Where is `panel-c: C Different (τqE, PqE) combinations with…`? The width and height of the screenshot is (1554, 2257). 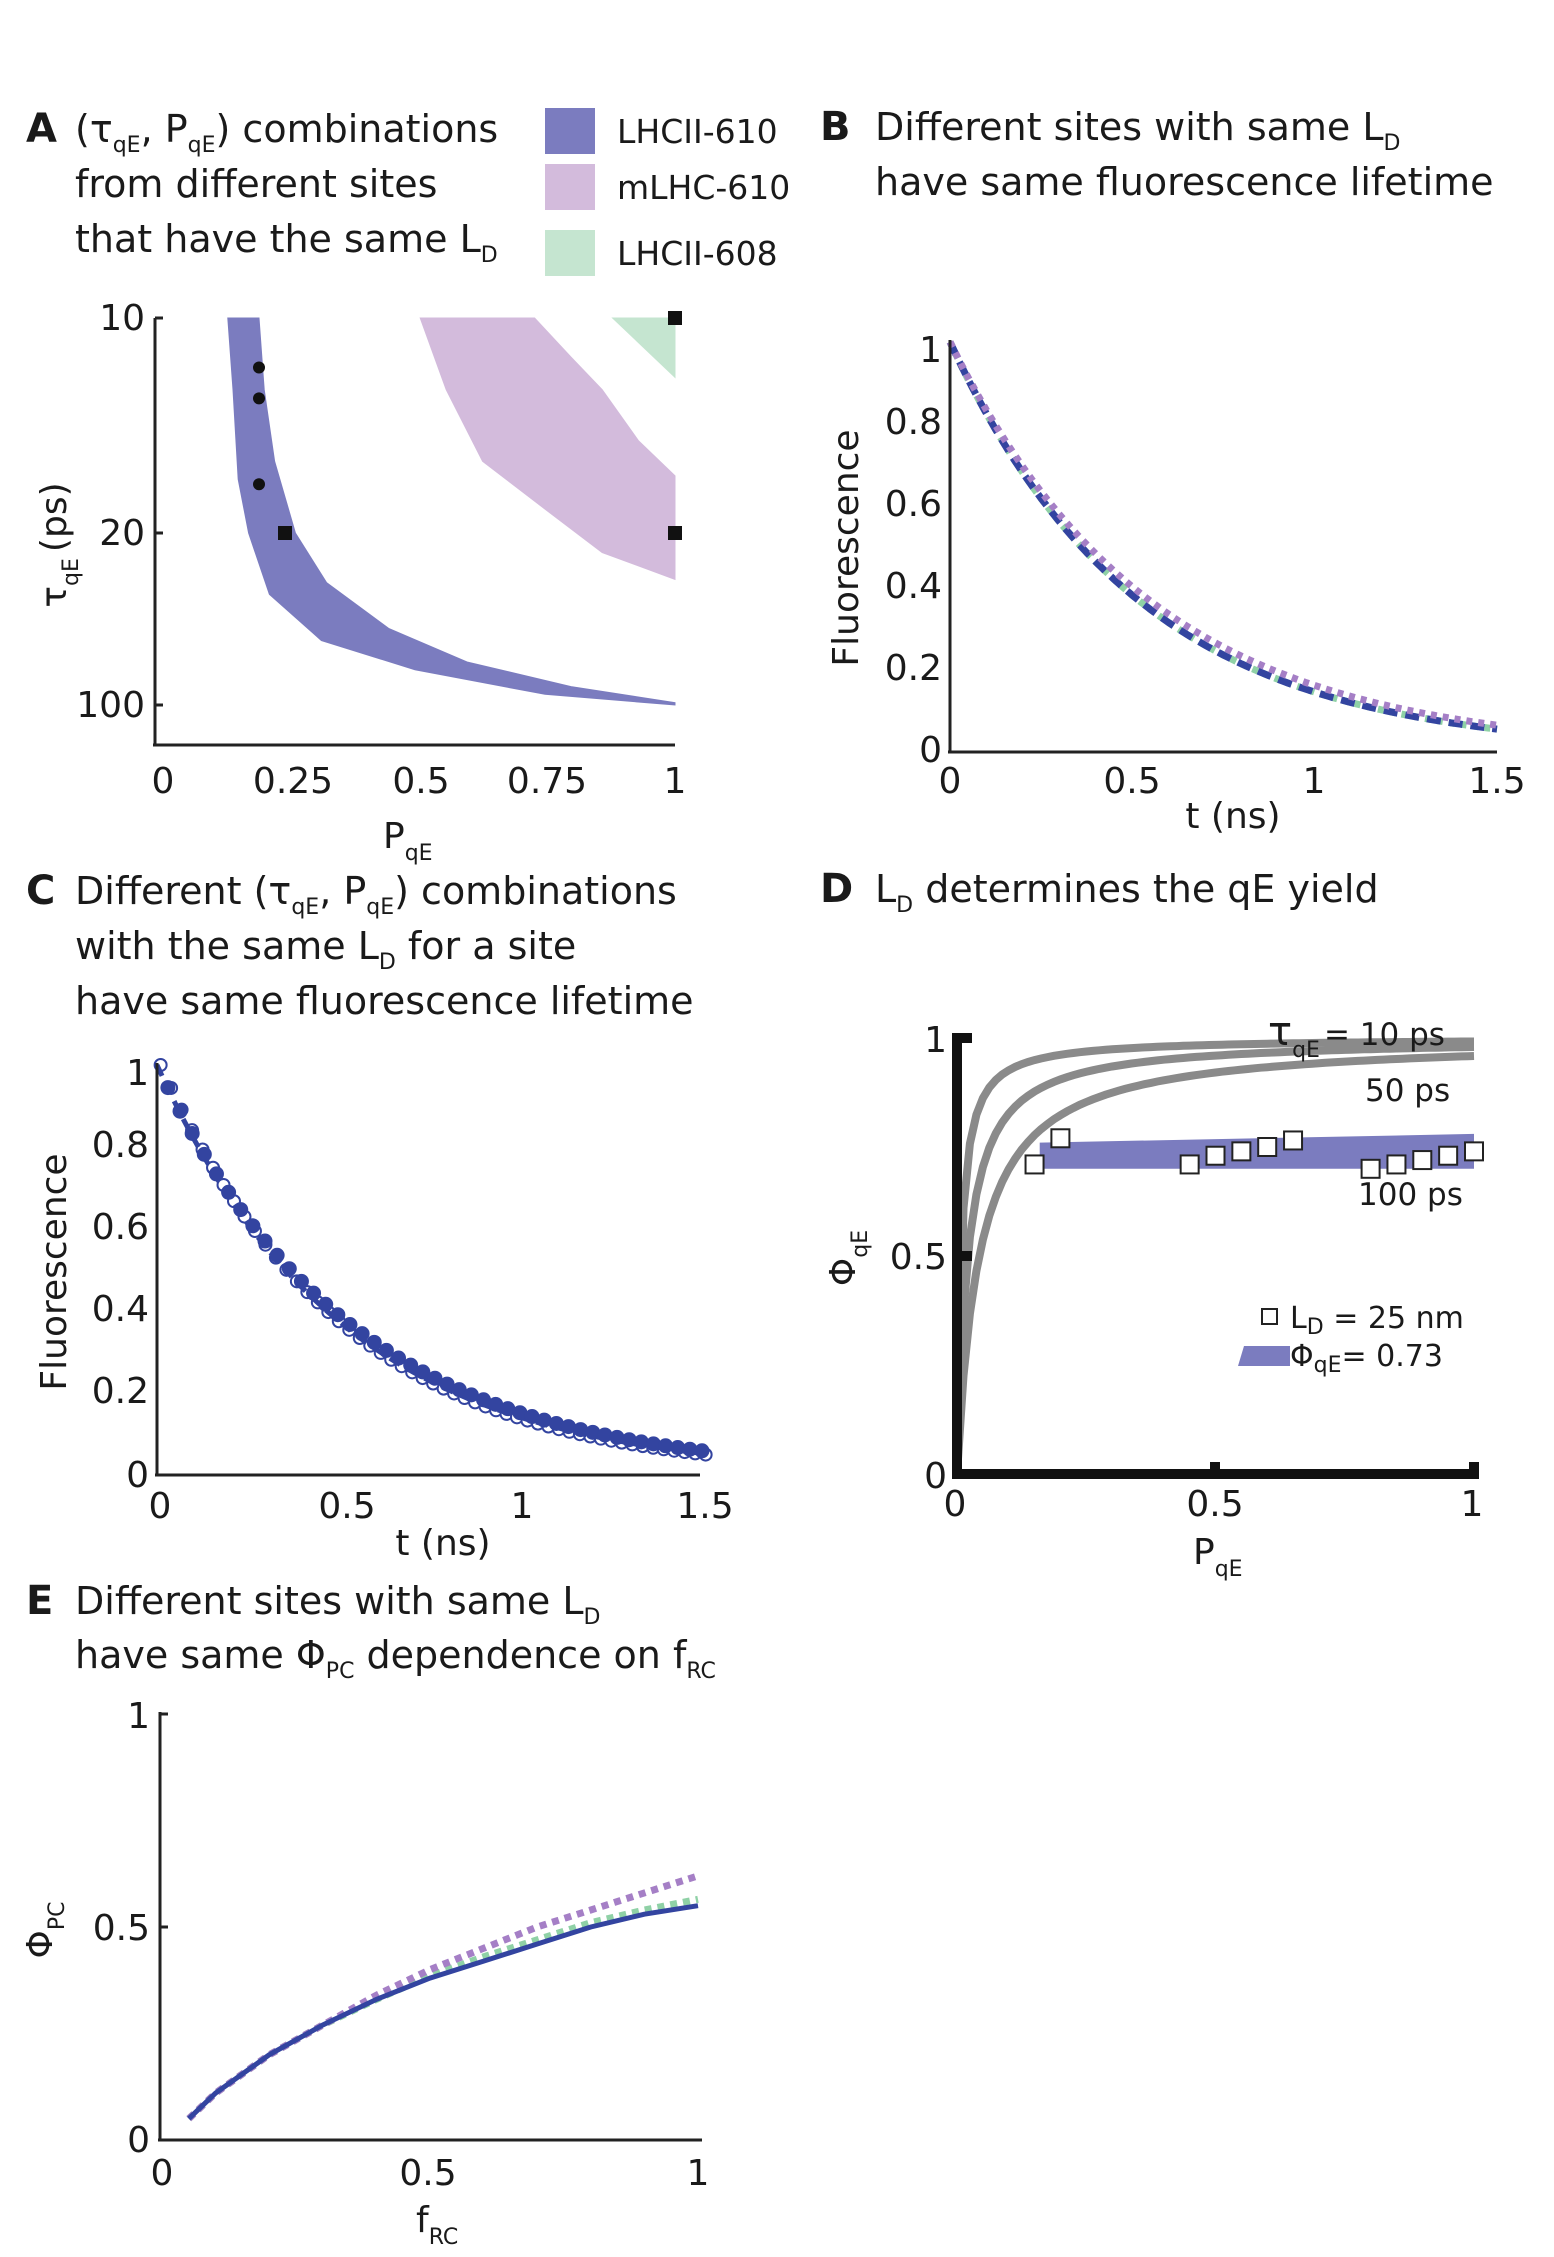 panel-c: C Different (τqE, PqE) combinations with… is located at coordinates (380, 1216).